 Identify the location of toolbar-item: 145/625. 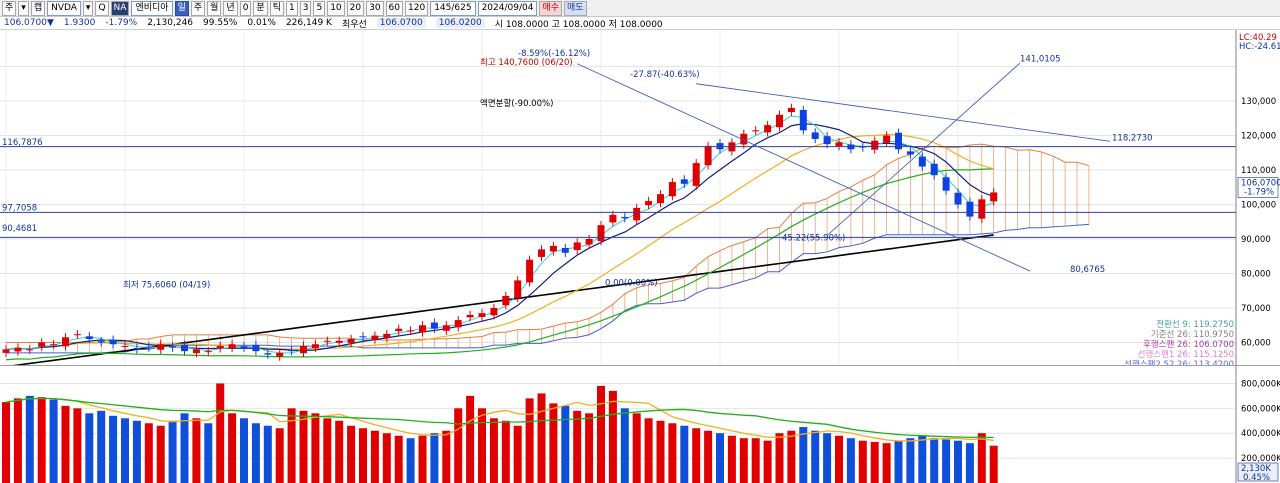
(453, 8).